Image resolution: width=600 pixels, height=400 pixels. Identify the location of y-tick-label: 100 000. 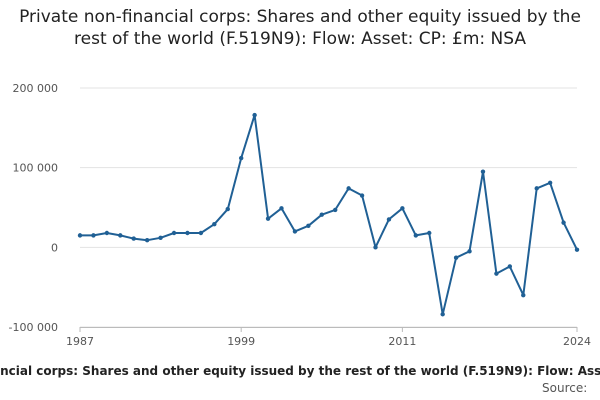
(36, 168).